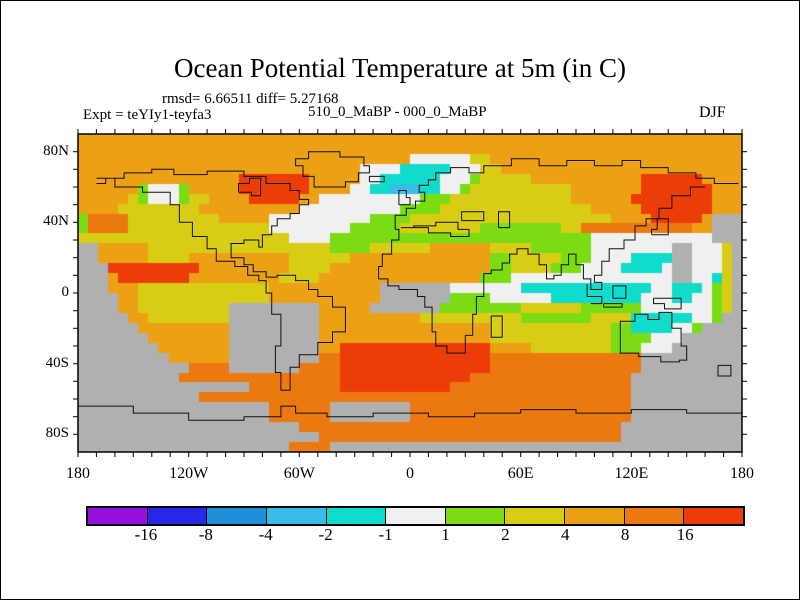  I want to click on colorbar-level-16: 16, so click(685, 534).